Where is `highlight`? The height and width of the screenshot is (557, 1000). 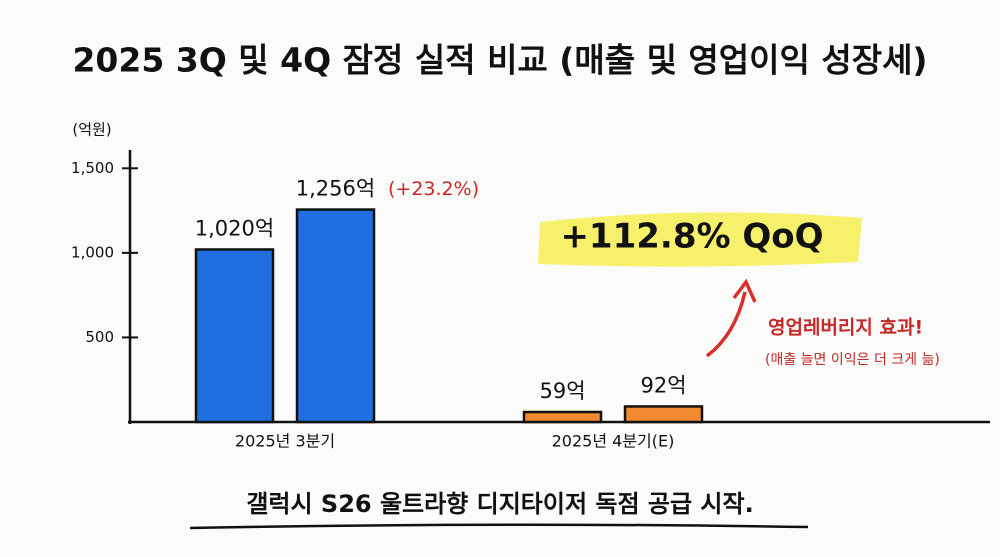 highlight is located at coordinates (700, 239).